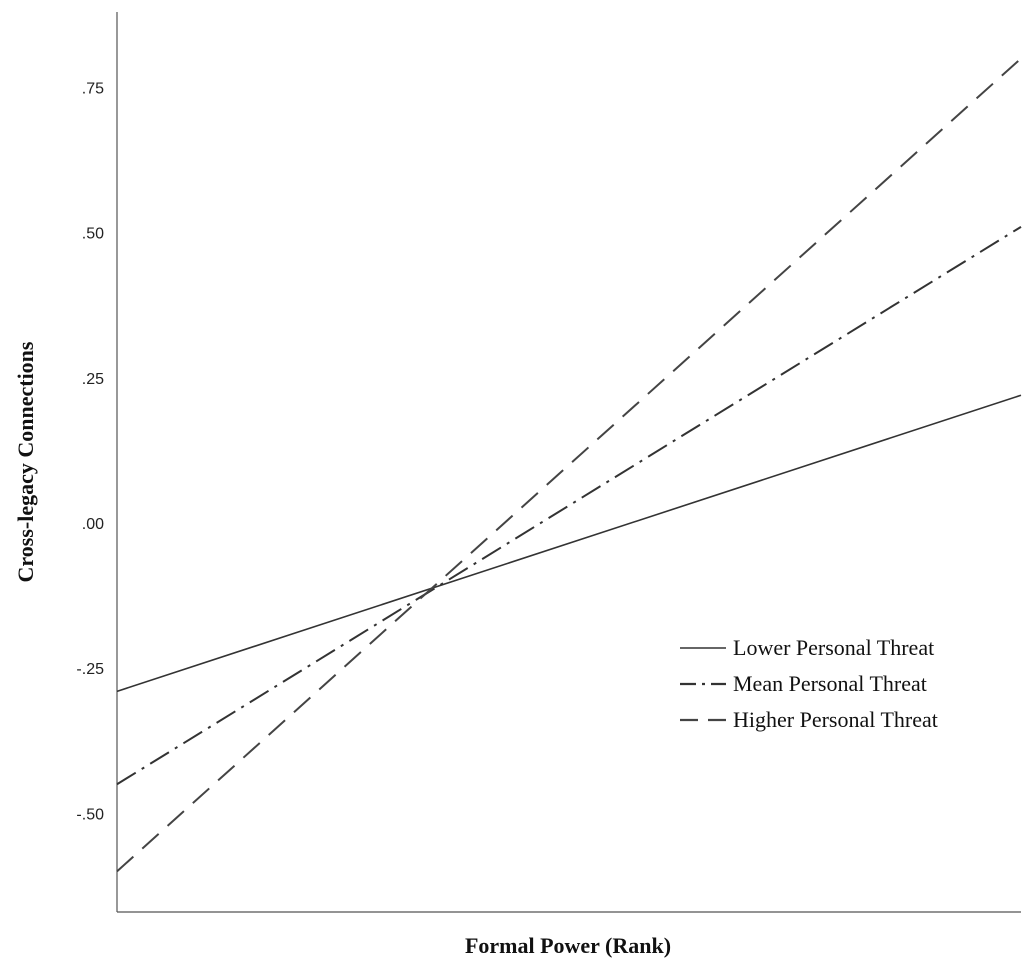 This screenshot has height=965, width=1023. Describe the element at coordinates (835, 719) in the screenshot. I see `legend-label: Higher Personal Threat` at that location.